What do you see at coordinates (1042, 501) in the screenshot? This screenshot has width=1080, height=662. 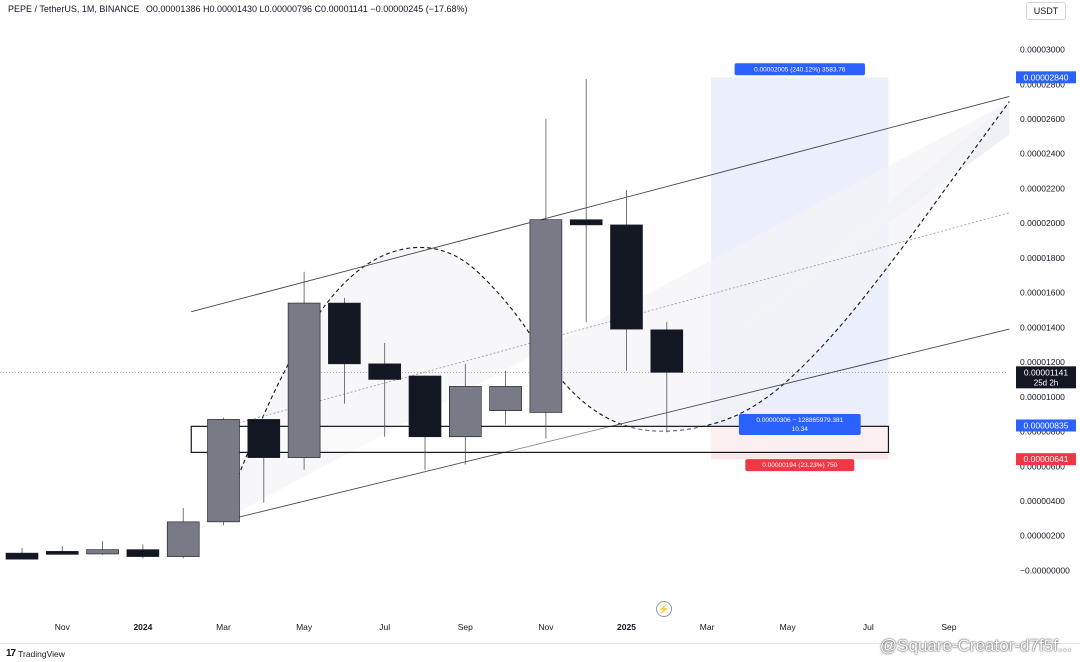 I see `y-tick-label: 0.00000400` at bounding box center [1042, 501].